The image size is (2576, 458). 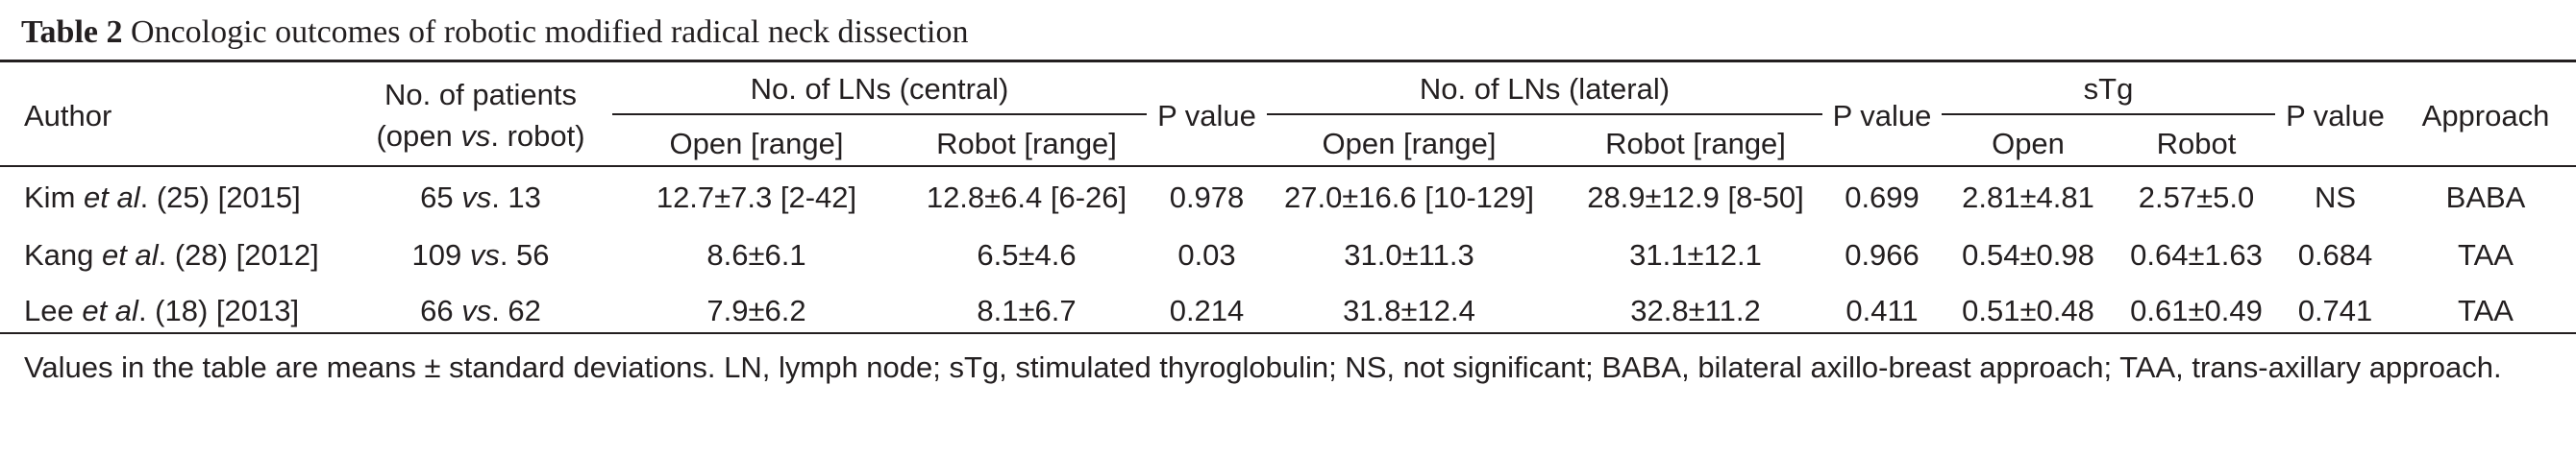 I want to click on row-1-stg-robot: 2.57±5.0, so click(x=2196, y=197).